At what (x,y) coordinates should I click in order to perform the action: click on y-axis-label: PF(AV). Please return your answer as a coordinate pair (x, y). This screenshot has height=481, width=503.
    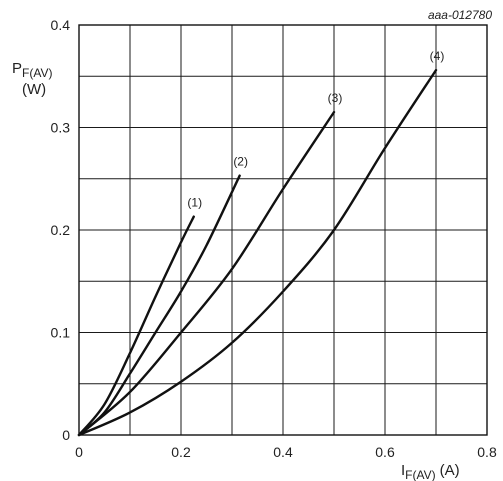
    Looking at the image, I should click on (32, 70).